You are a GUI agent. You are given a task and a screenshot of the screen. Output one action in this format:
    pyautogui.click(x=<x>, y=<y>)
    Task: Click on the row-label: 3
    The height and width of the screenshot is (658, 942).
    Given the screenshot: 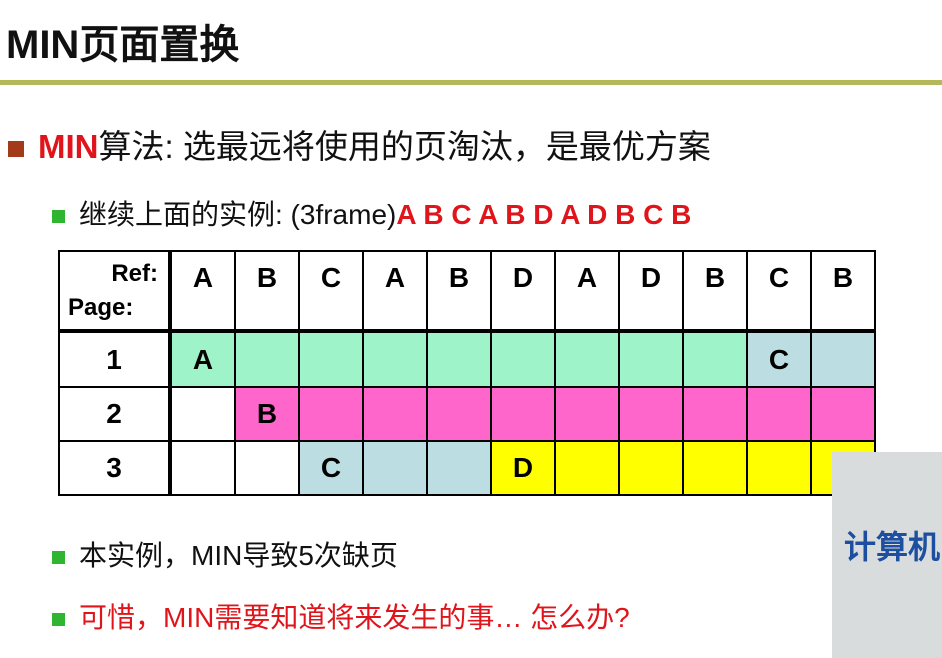 What is the action you would take?
    pyautogui.click(x=115, y=468)
    